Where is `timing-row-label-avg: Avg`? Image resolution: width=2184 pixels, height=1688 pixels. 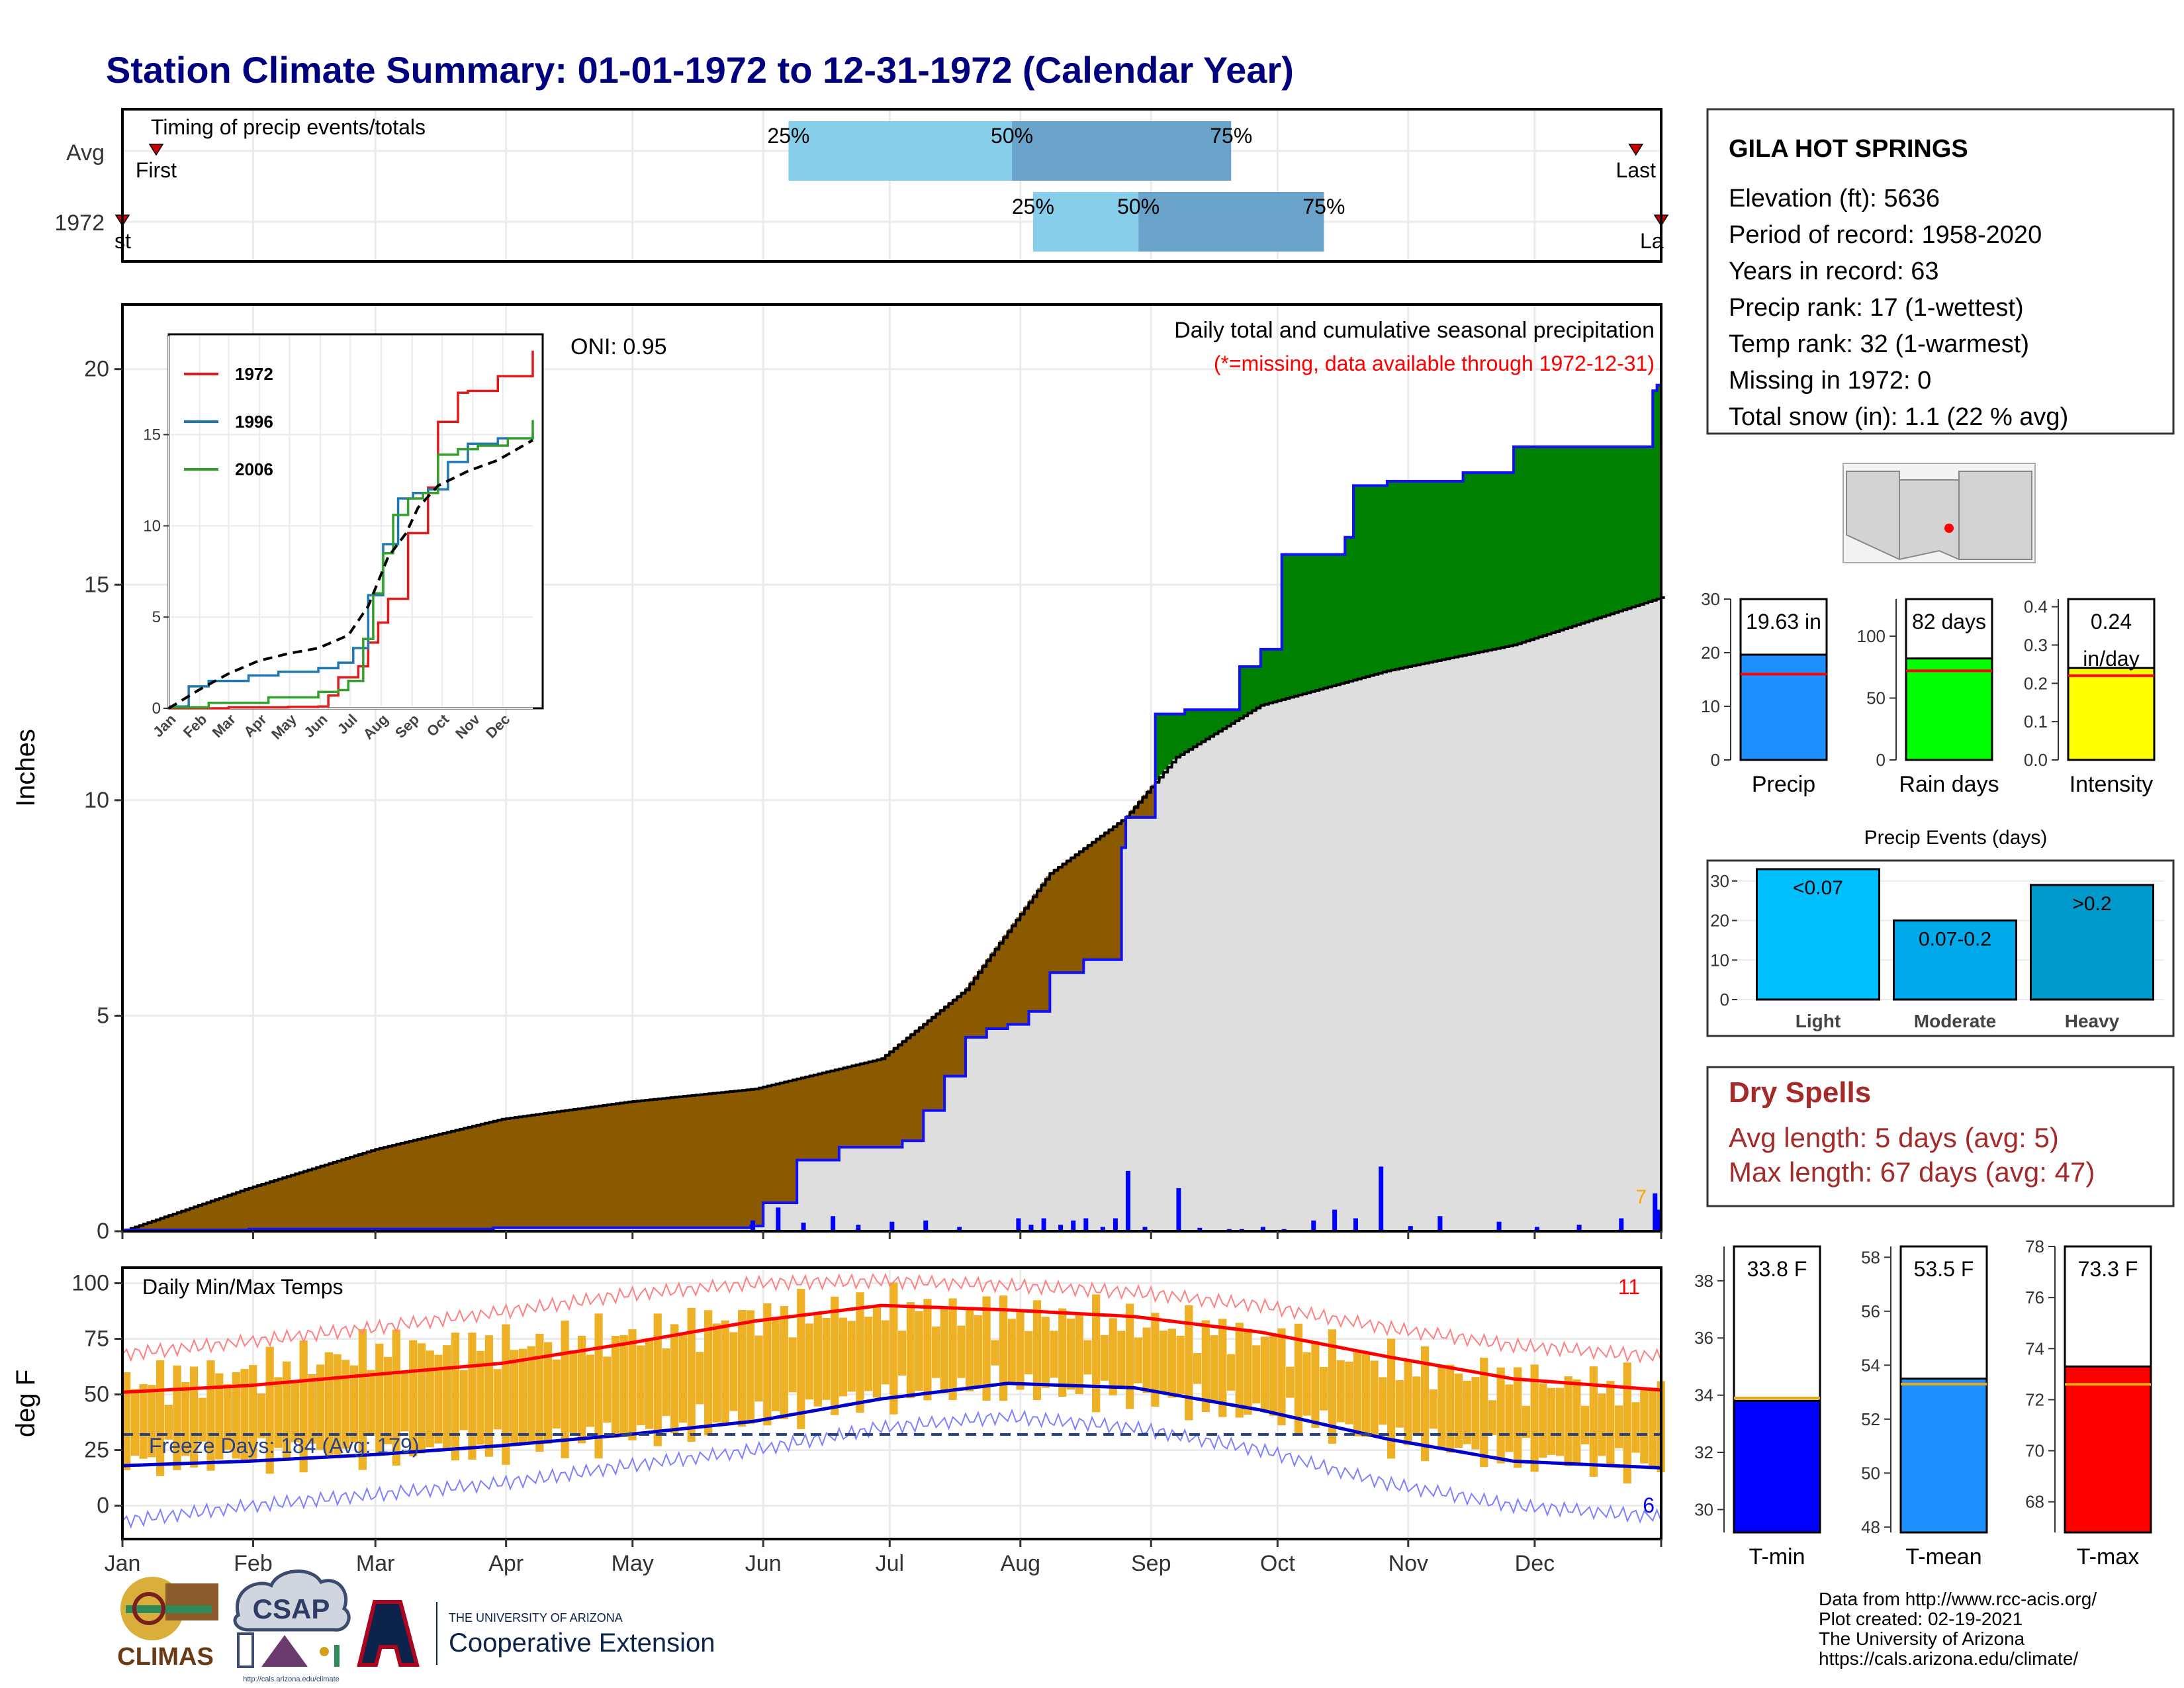 timing-row-label-avg: Avg is located at coordinates (85, 152).